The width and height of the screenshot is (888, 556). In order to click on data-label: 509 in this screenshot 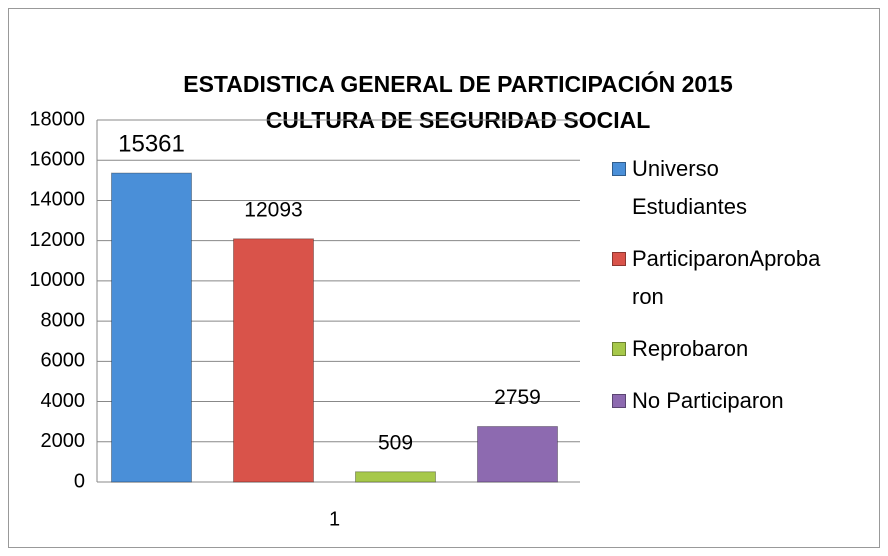, I will do `click(395, 442)`.